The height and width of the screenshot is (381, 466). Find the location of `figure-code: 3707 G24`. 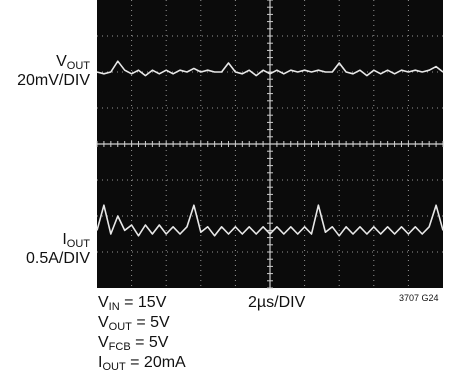

figure-code: 3707 G24 is located at coordinates (419, 298).